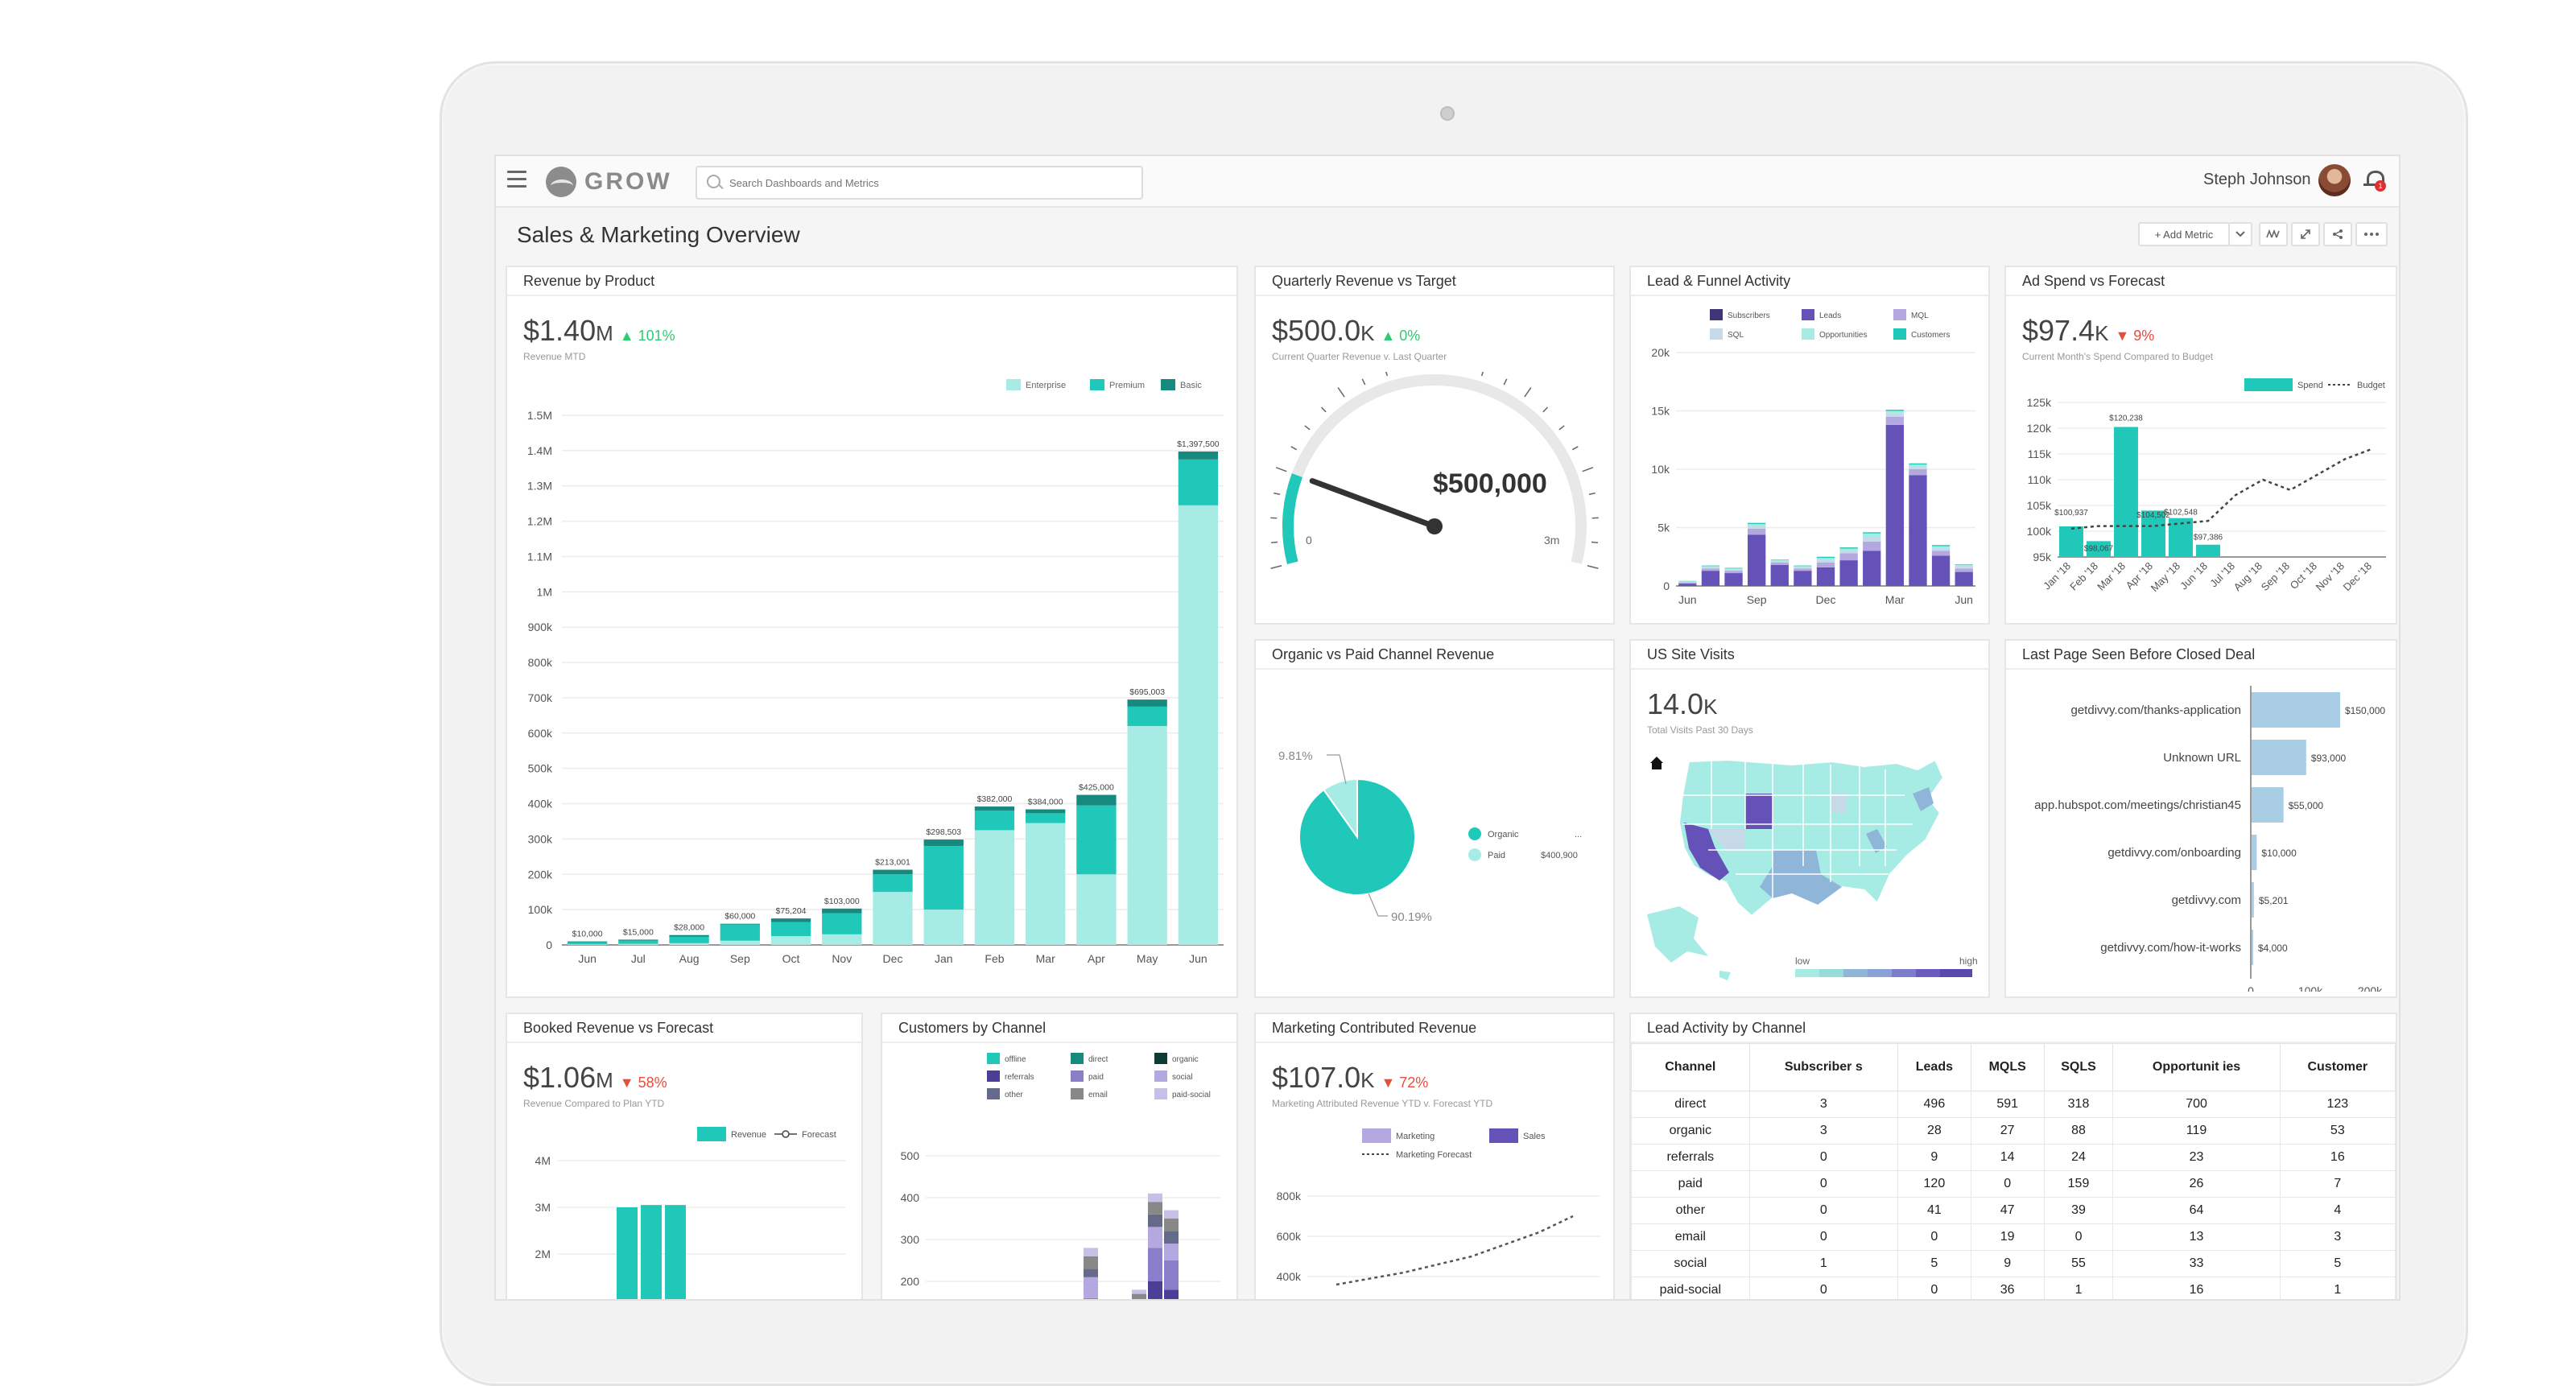  What do you see at coordinates (2373, 180) in the screenshot?
I see `bell-icon: 1` at bounding box center [2373, 180].